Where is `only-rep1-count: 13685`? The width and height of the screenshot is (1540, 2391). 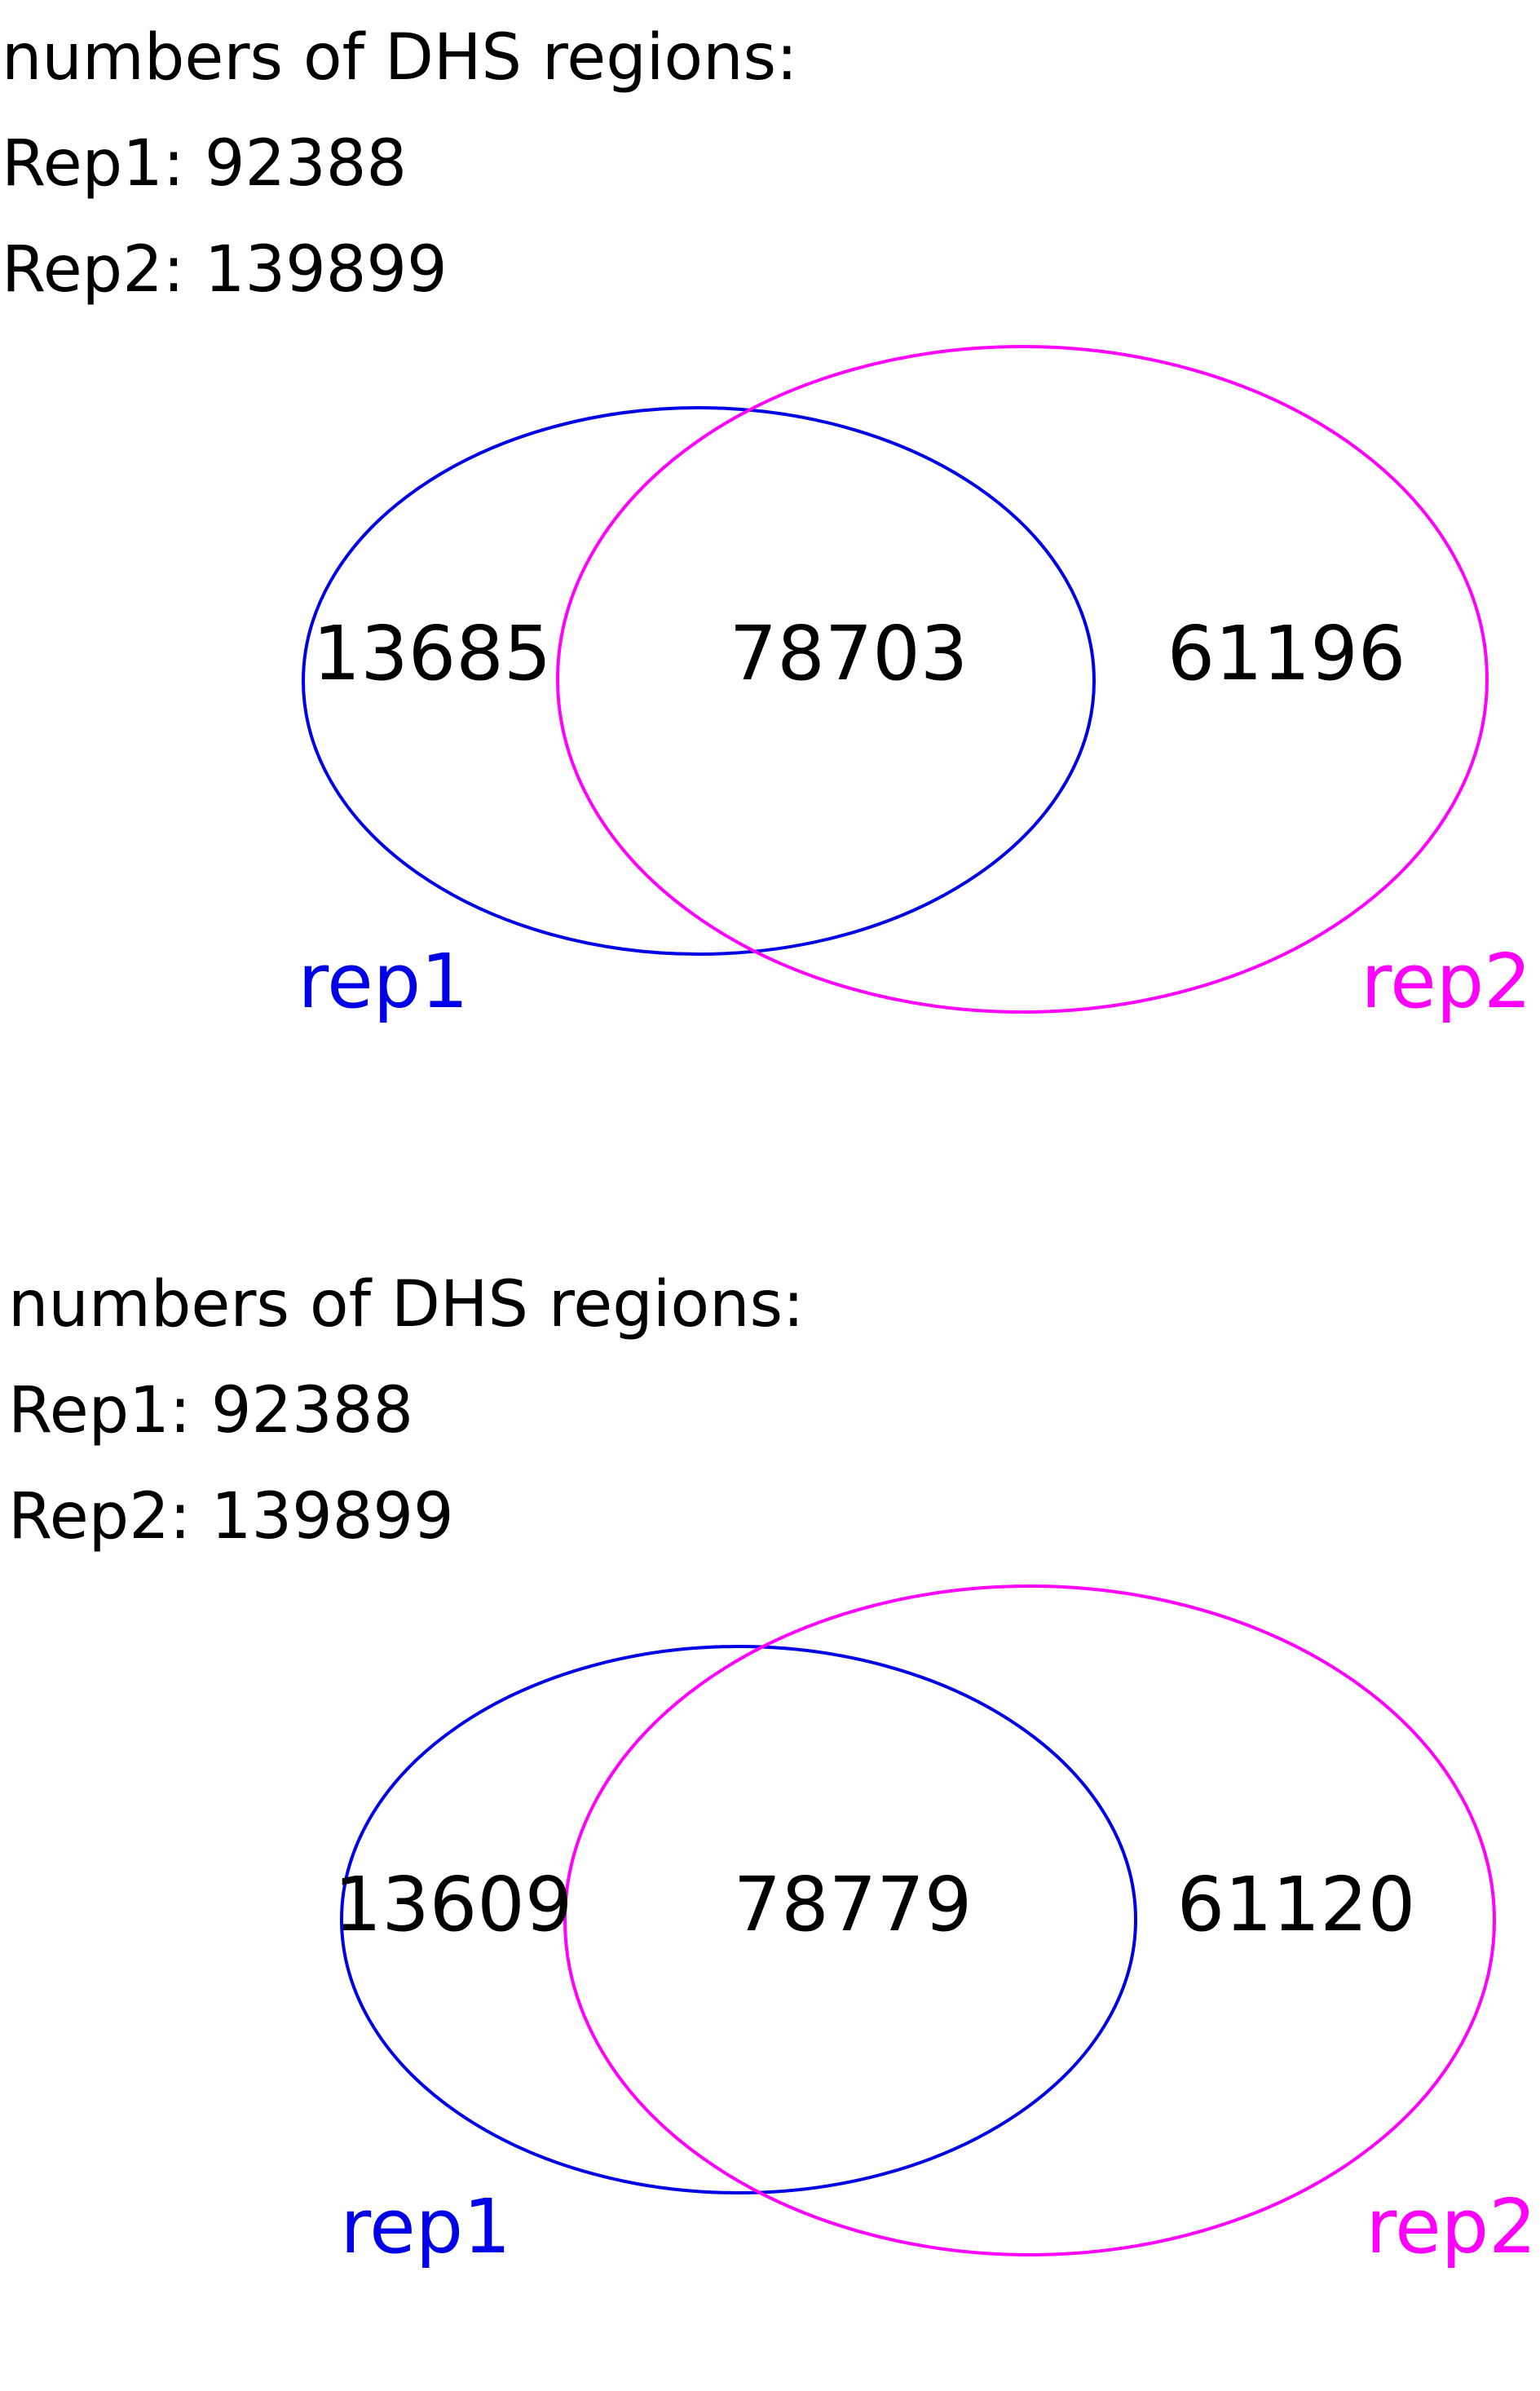
only-rep1-count: 13685 is located at coordinates (433, 653).